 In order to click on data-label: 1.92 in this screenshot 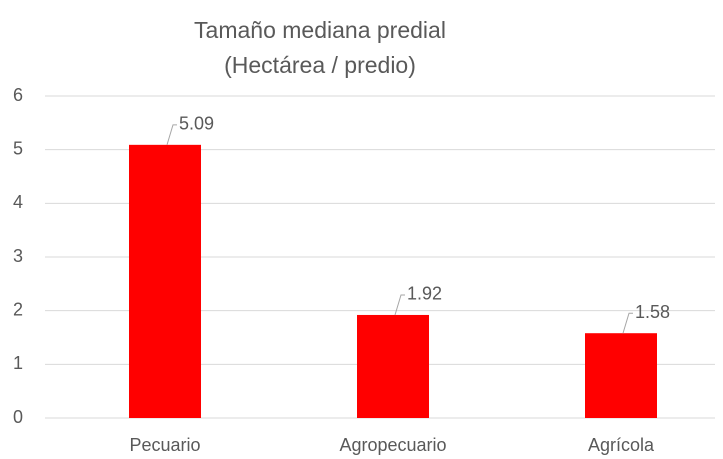, I will do `click(424, 294)`.